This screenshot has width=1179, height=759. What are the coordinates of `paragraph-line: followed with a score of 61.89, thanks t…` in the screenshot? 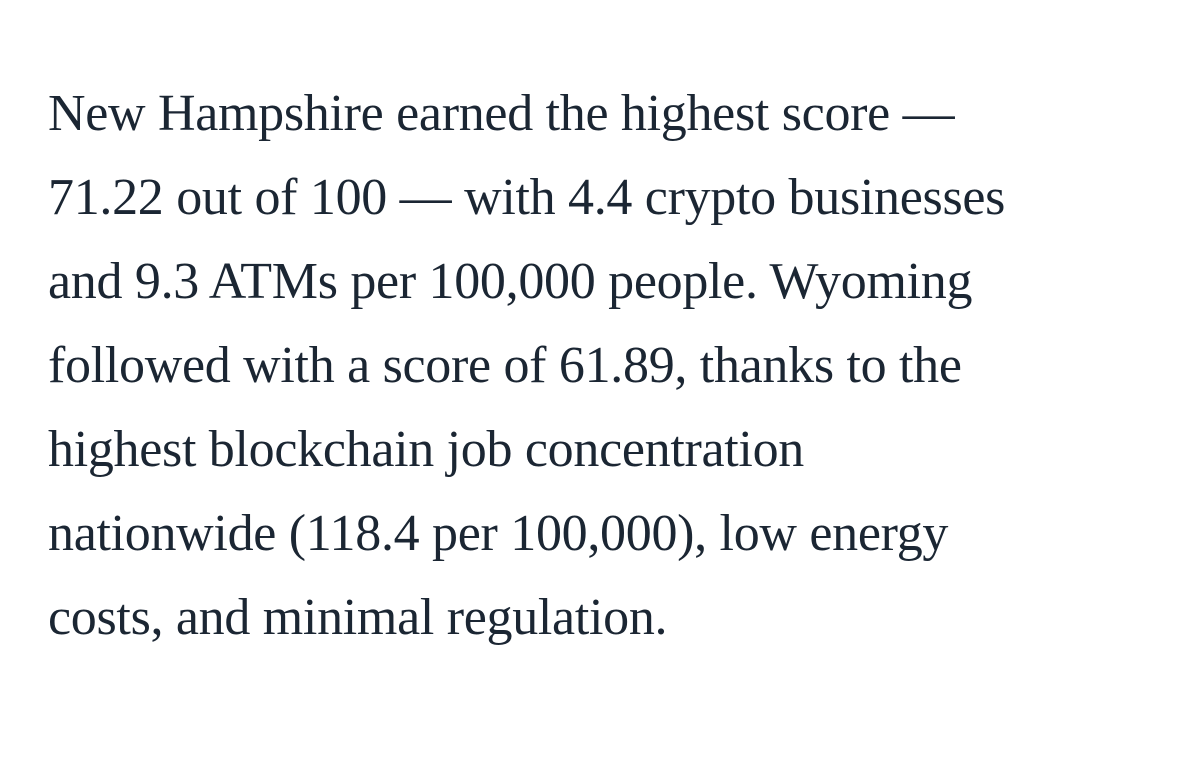 It's located at (505, 365).